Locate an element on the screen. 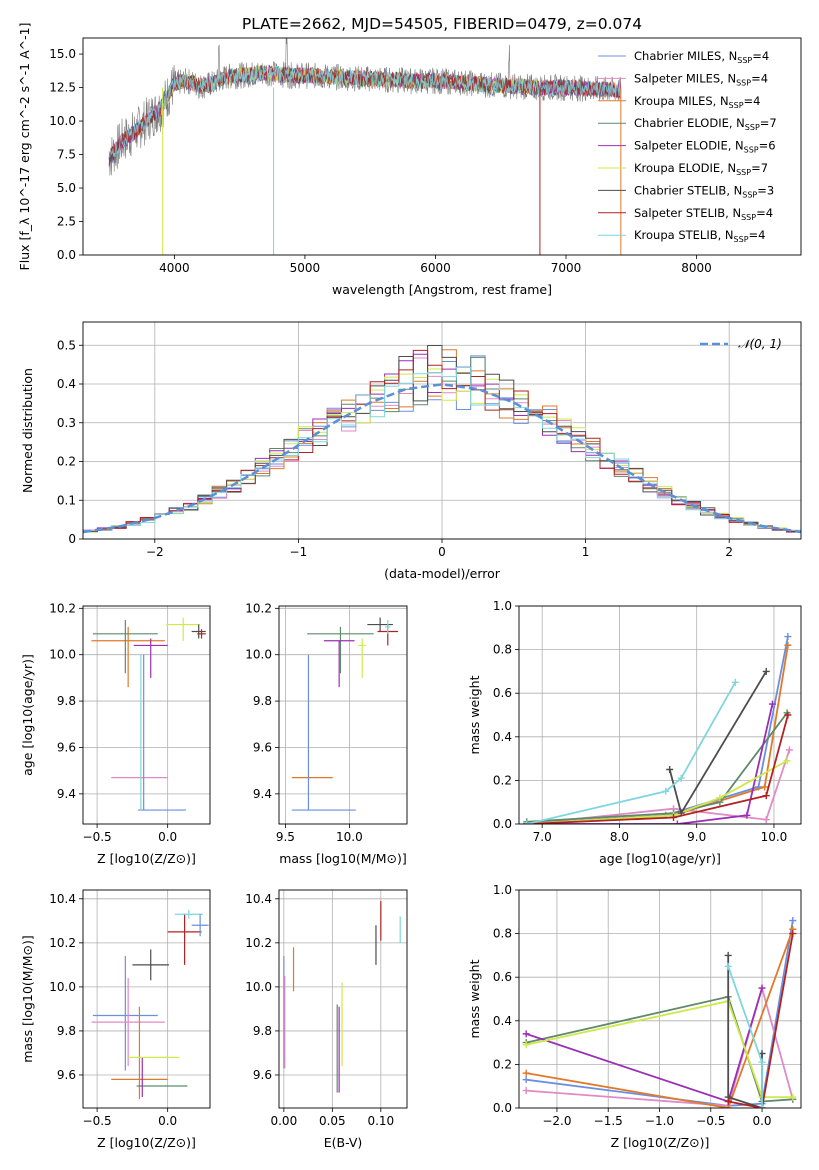 The width and height of the screenshot is (819, 1170). legend-name: Chabrier ELODIE, N is located at coordinates (689, 123).